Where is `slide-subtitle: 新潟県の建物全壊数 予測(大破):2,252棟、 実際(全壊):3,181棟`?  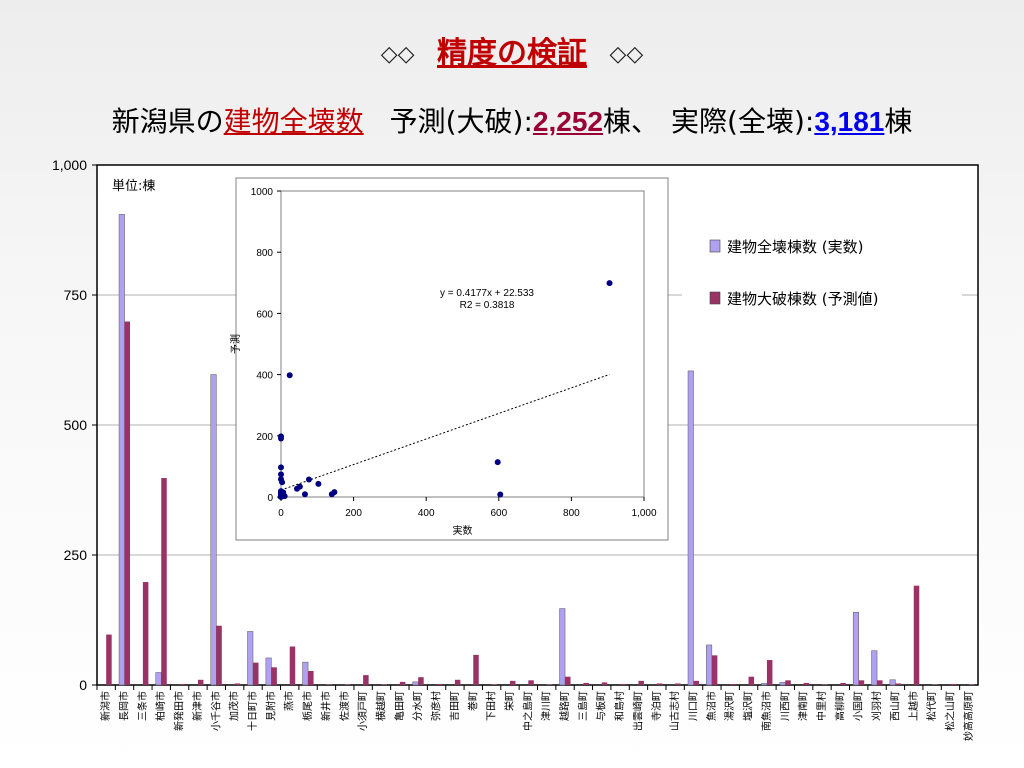 slide-subtitle: 新潟県の建物全壊数 予測(大破):2,252棟、 実際(全壊):3,181棟 is located at coordinates (512, 120).